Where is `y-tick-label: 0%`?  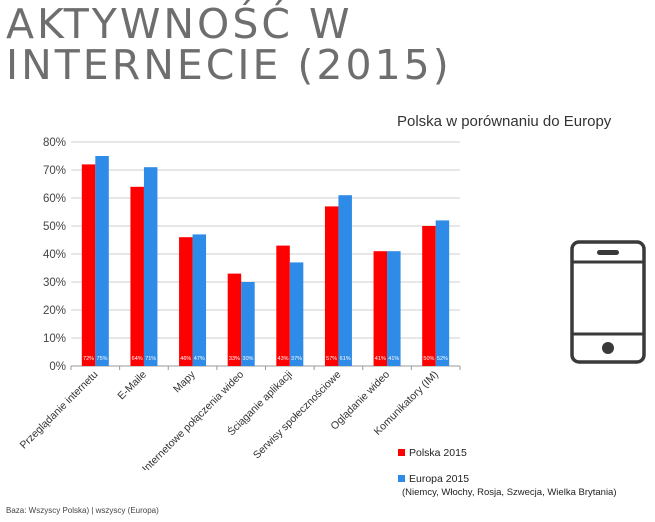
y-tick-label: 0% is located at coordinates (57, 367).